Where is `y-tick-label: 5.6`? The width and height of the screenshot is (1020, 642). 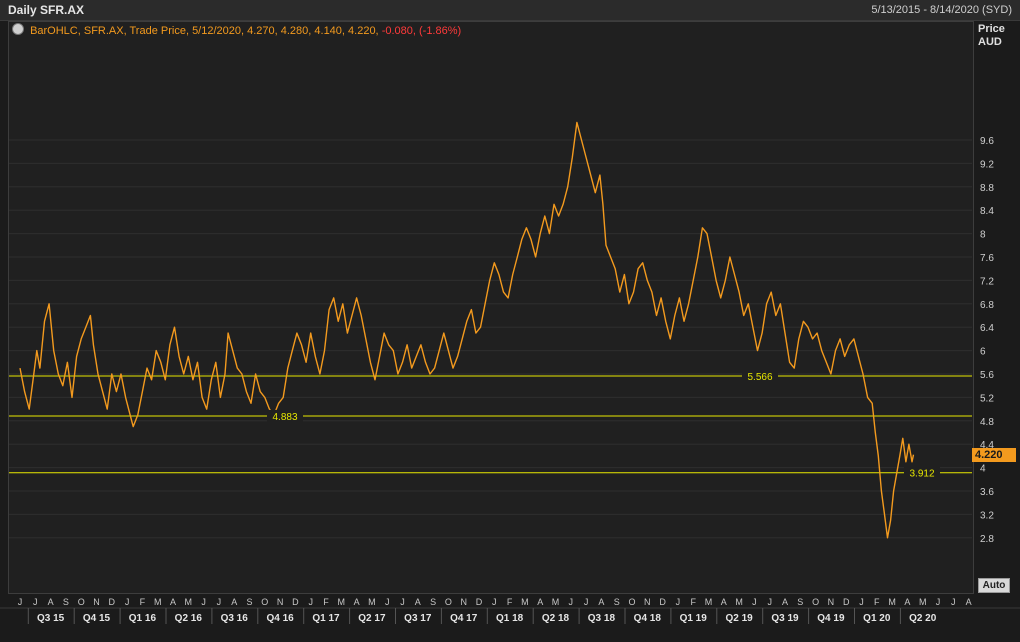
y-tick-label: 5.6 is located at coordinates (987, 375).